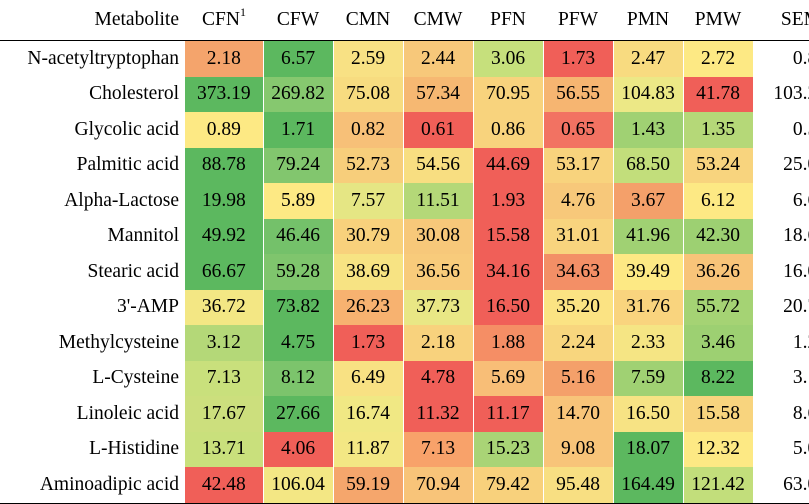 This screenshot has width=809, height=504. Describe the element at coordinates (648, 20) in the screenshot. I see `column-header-pmn: PMN` at that location.